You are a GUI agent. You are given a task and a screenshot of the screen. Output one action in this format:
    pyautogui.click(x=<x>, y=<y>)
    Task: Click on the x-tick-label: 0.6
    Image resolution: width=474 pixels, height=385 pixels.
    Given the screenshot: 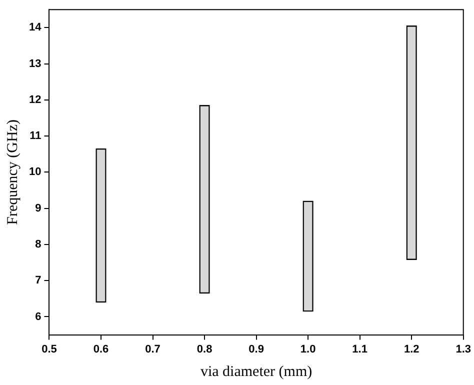 What is the action you would take?
    pyautogui.click(x=101, y=349)
    